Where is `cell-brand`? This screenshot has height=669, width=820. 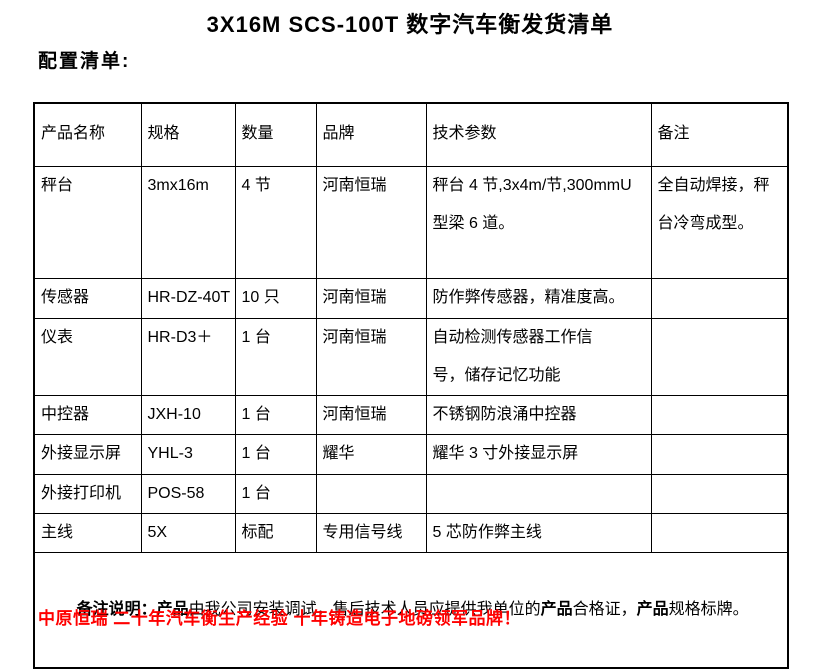 cell-brand is located at coordinates (371, 493).